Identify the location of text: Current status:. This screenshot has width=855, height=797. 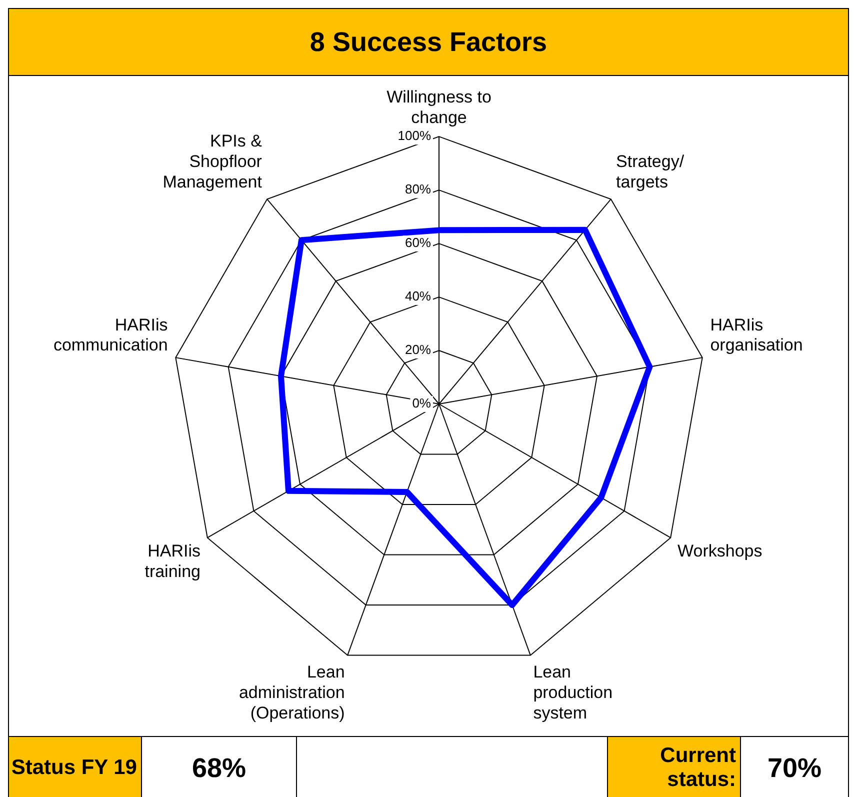
(674, 767).